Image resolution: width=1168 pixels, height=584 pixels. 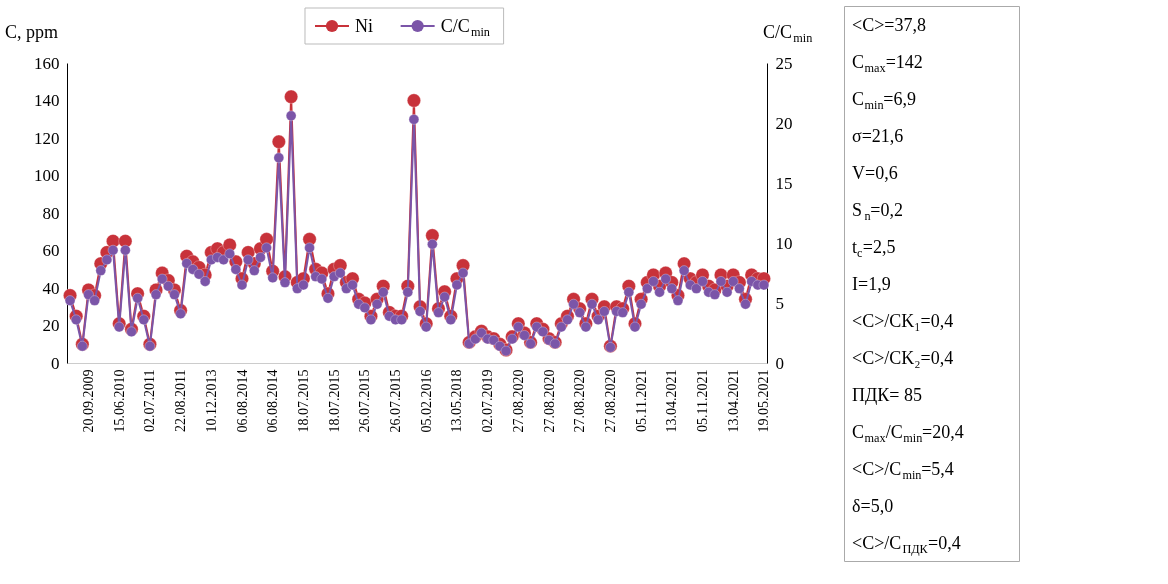 What do you see at coordinates (784, 123) in the screenshot?
I see `y2-tick-label: 20` at bounding box center [784, 123].